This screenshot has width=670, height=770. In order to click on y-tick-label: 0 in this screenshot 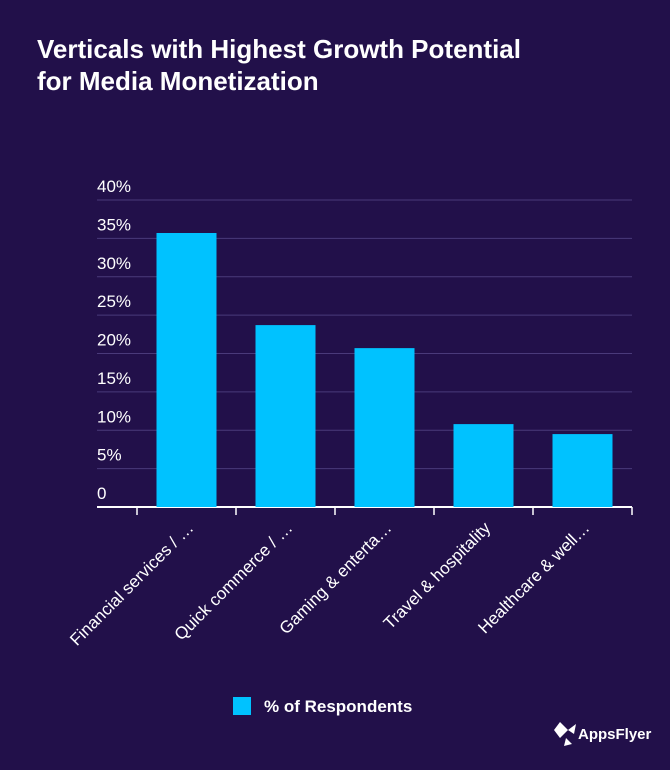, I will do `click(101, 493)`.